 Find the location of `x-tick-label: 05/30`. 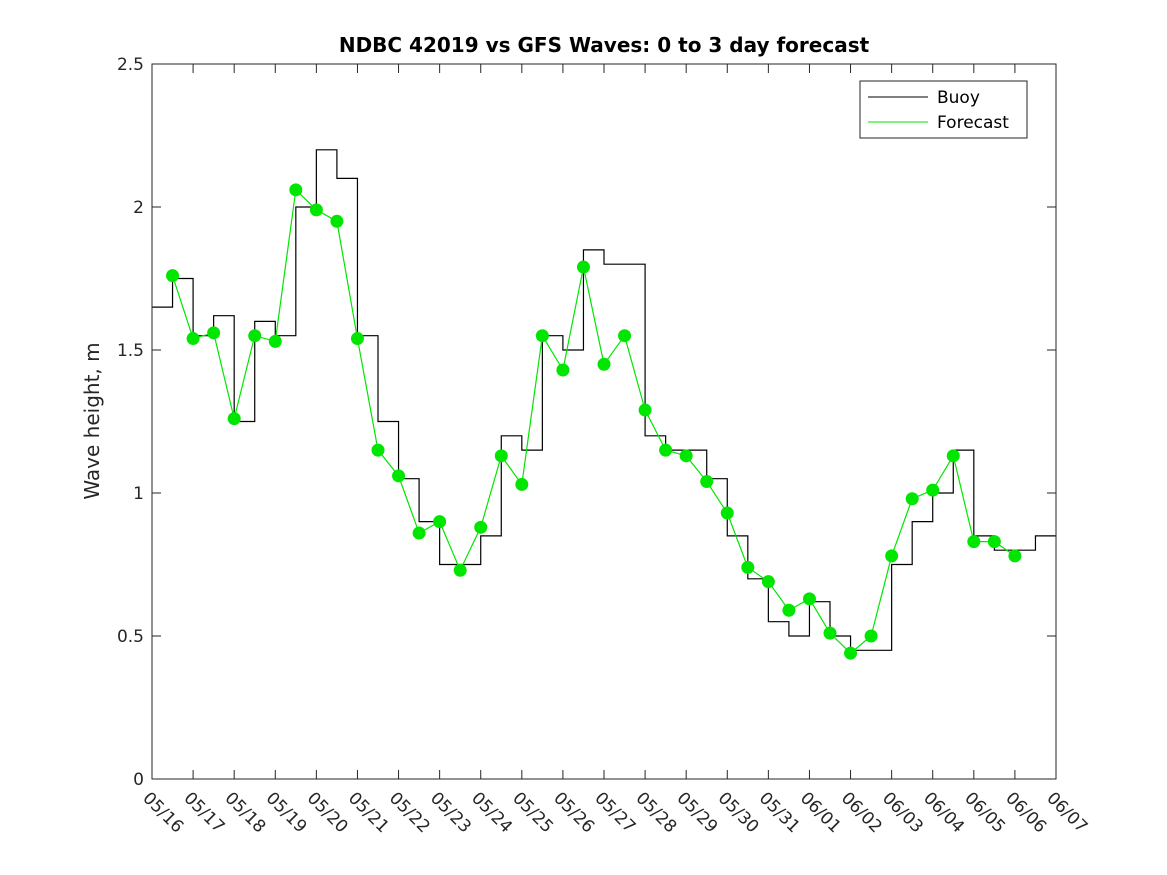

x-tick-label: 05/30 is located at coordinates (738, 812).